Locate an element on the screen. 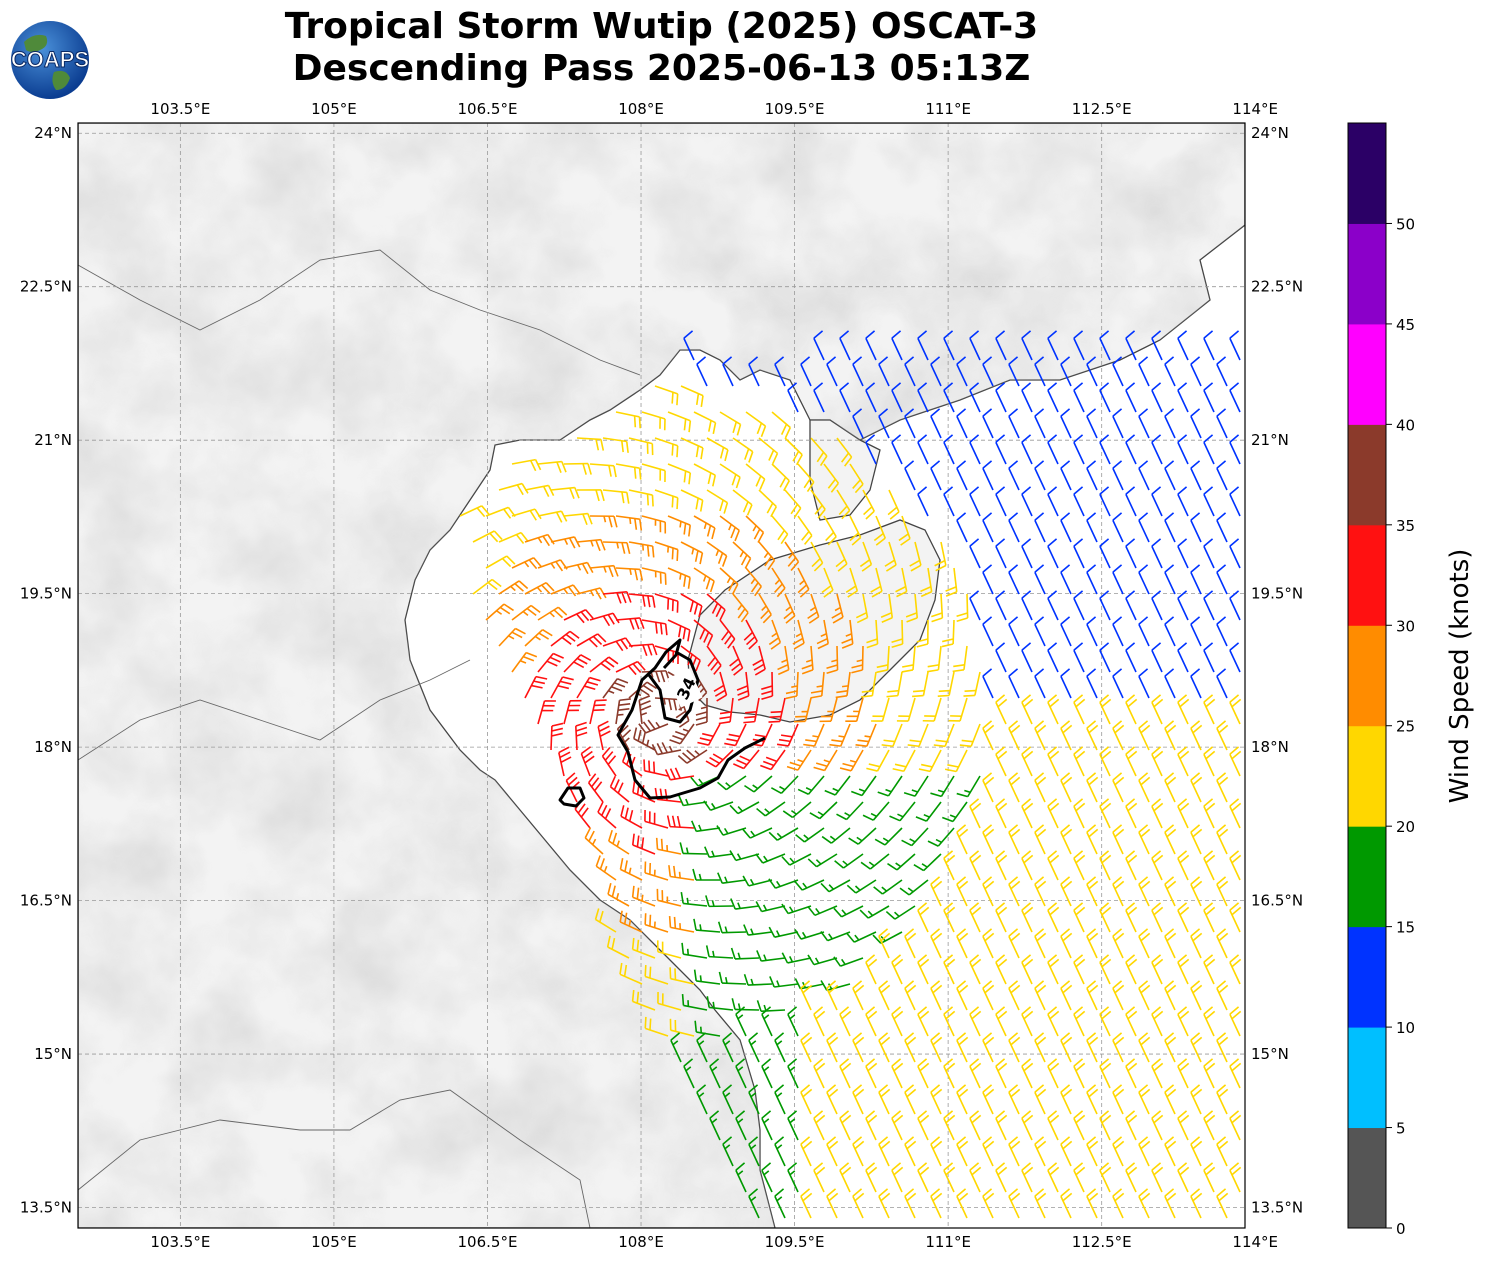 The height and width of the screenshot is (1264, 1485). colorbar-tick-label: 25 is located at coordinates (1405, 727).